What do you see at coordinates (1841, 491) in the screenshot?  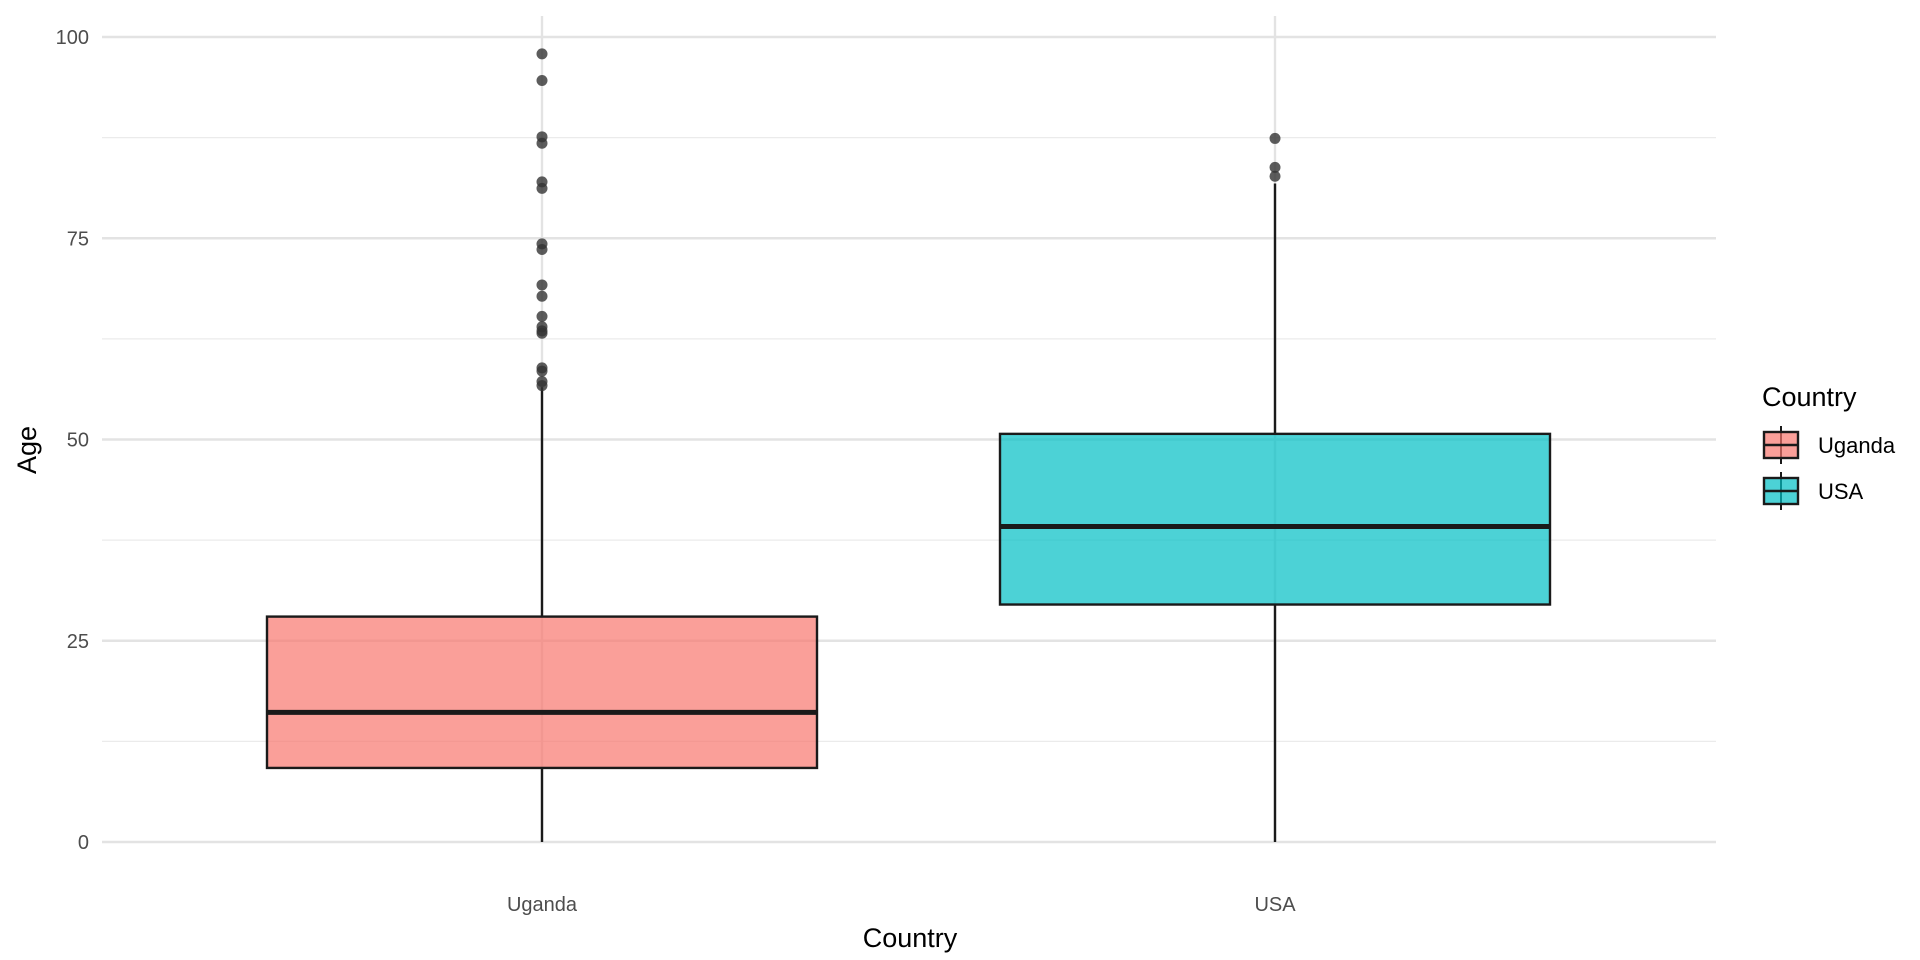 I see `legend-label: USA` at bounding box center [1841, 491].